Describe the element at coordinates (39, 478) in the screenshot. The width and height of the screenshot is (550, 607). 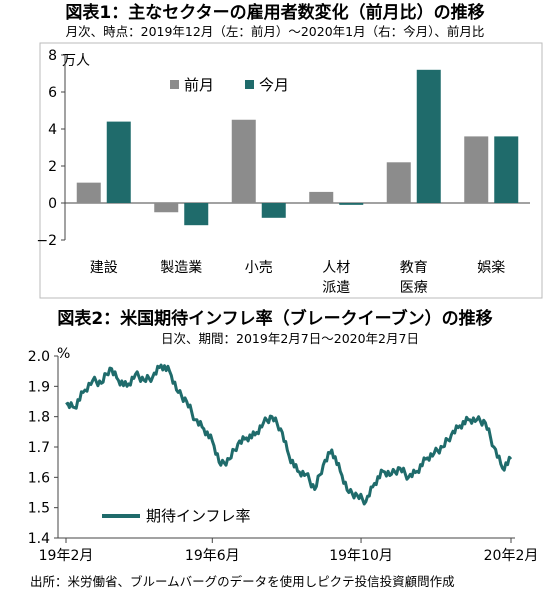
I see `chart2-y-tick-label: 1.6` at that location.